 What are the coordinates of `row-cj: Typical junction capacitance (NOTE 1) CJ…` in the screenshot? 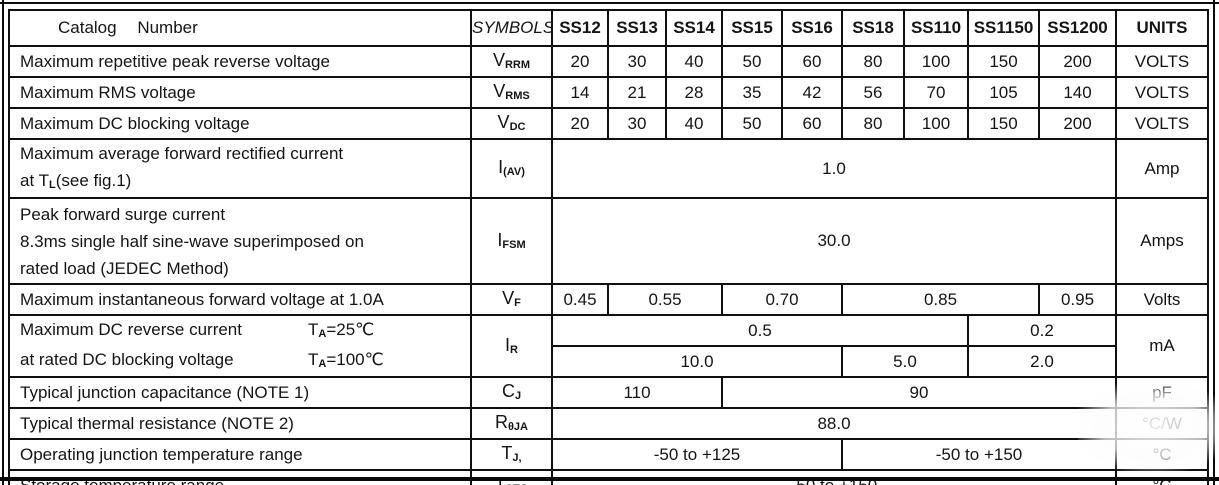 It's located at (608, 392).